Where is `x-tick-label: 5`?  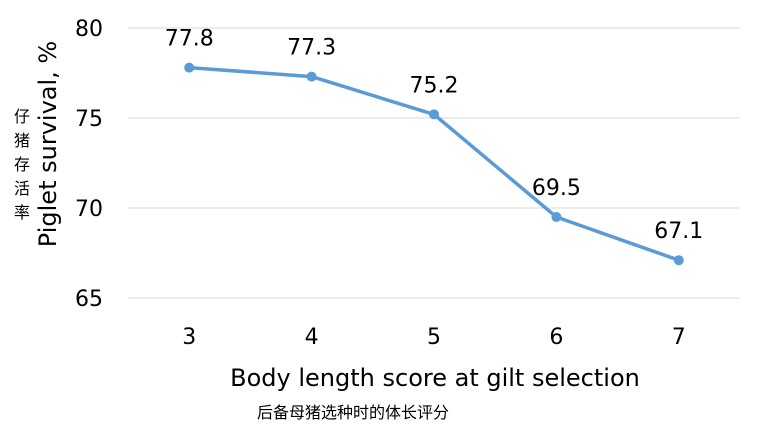 x-tick-label: 5 is located at coordinates (434, 337).